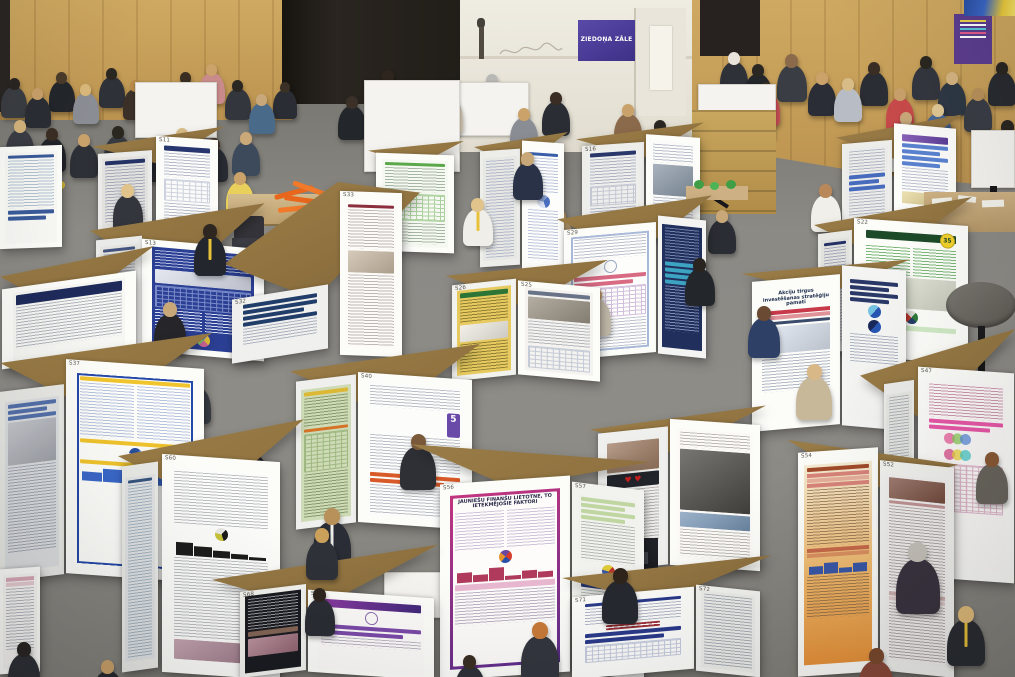 This screenshot has height=677, width=1015. What do you see at coordinates (31, 156) in the screenshot?
I see `poster-item-hdr` at bounding box center [31, 156].